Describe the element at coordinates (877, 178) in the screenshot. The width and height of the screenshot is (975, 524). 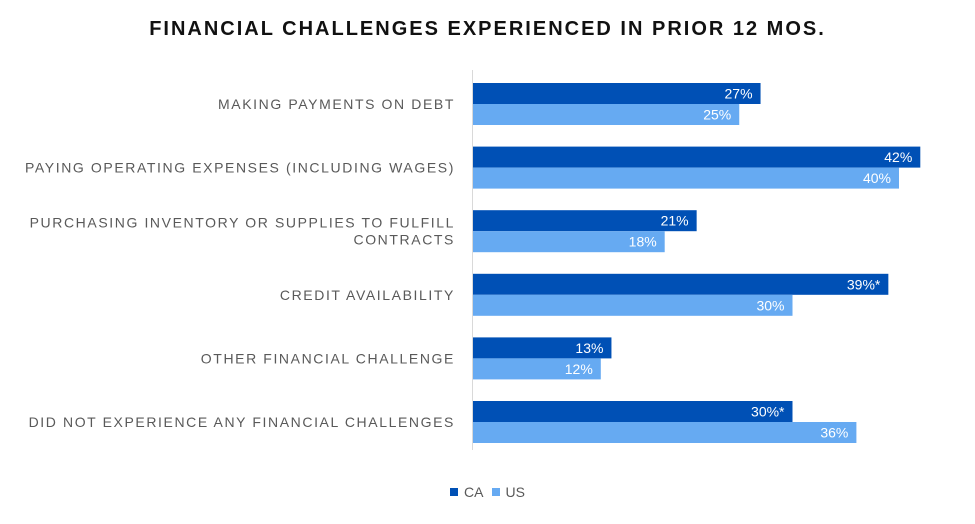
I see `data-label-us: 40%` at that location.